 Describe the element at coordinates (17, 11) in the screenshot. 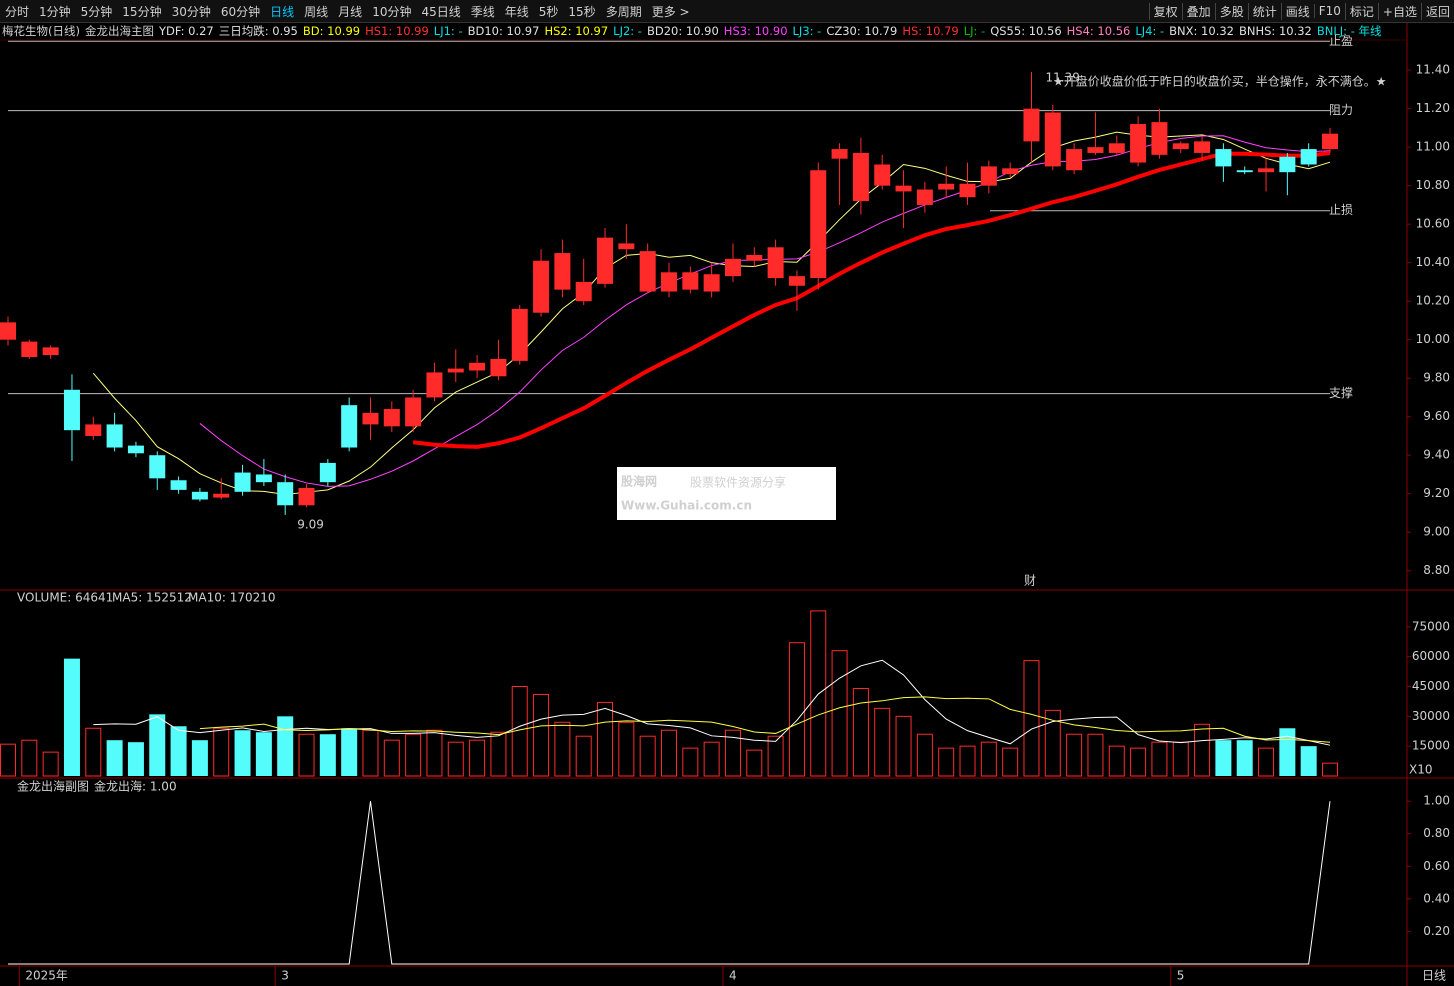

I see `period-tab: 分时` at that location.